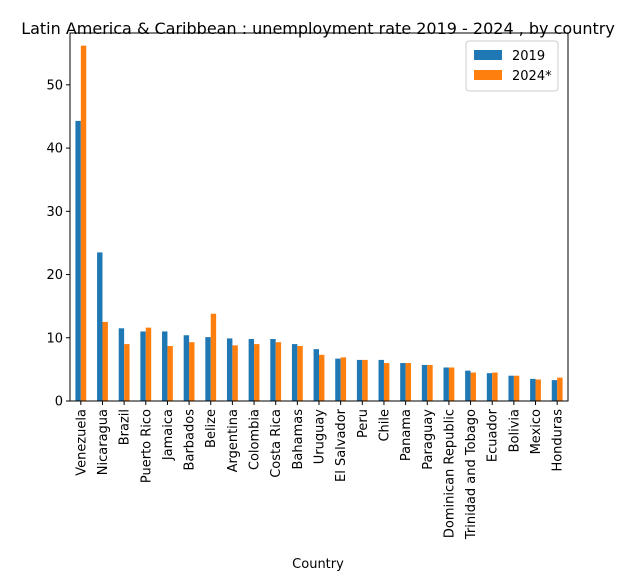 The height and width of the screenshot is (580, 635). Describe the element at coordinates (473, 386) in the screenshot. I see `bar-2024-trinidad-and-tobago` at that location.